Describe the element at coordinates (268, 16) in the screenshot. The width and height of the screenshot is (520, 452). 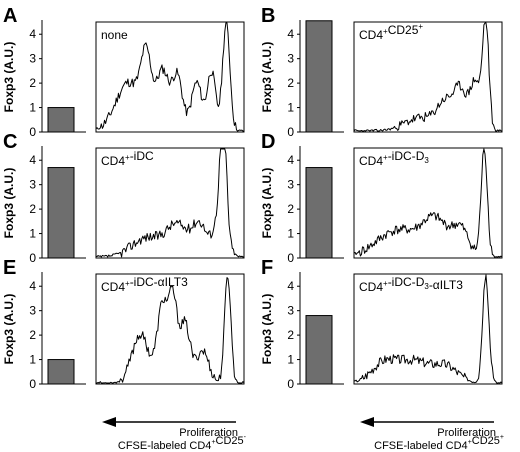
I see `panel-letter: B` at that location.